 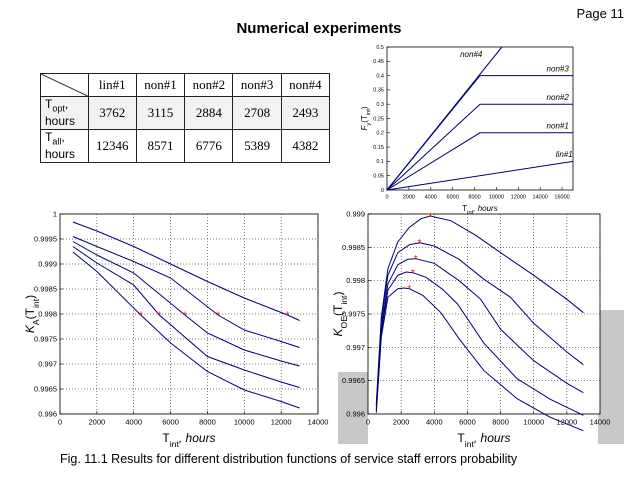 I want to click on y-axis-label: KOE(Tint), so click(x=340, y=314).